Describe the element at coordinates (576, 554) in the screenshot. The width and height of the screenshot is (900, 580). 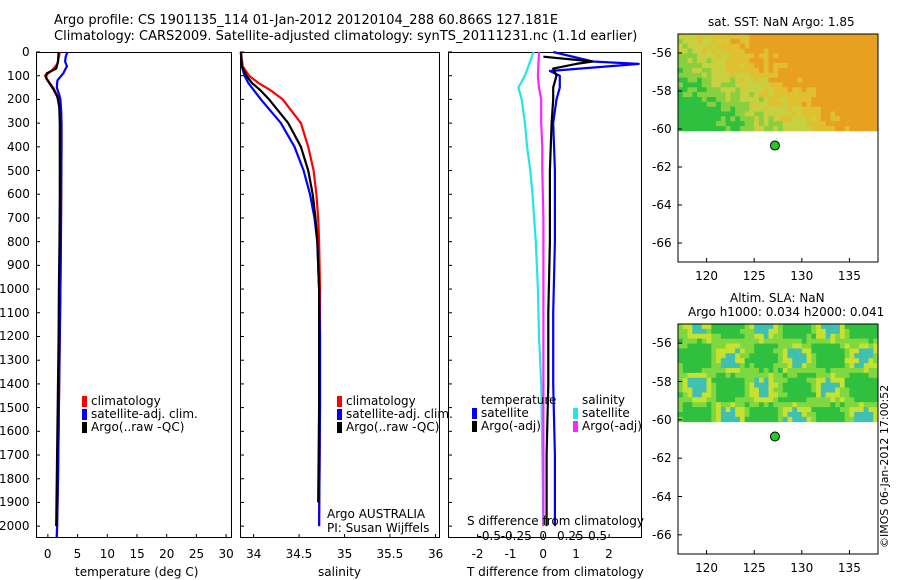
I see `x-tick-label: 1` at that location.